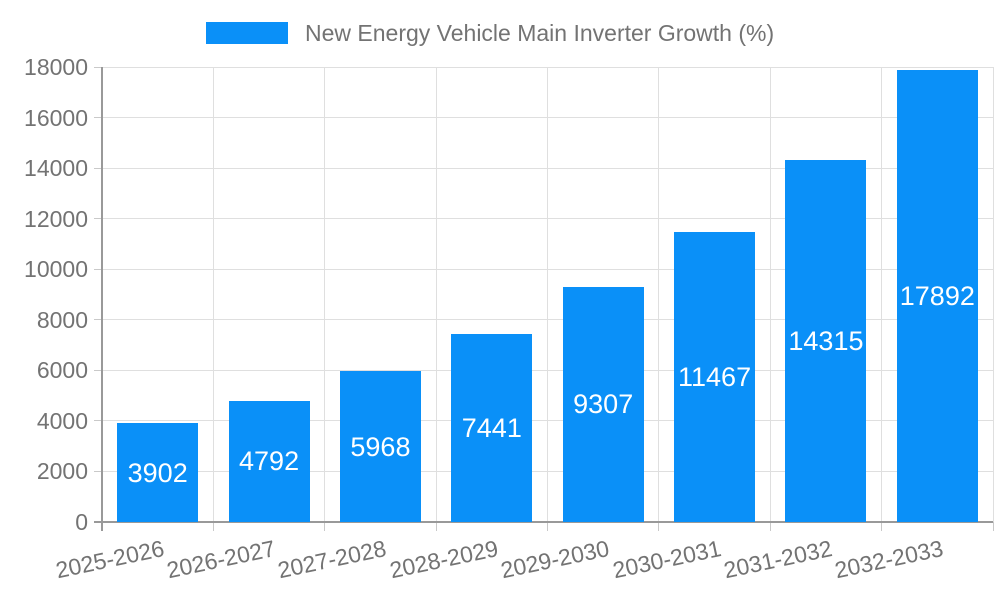 The image size is (1000, 600). Describe the element at coordinates (247, 33) in the screenshot. I see `legend-marker` at that location.